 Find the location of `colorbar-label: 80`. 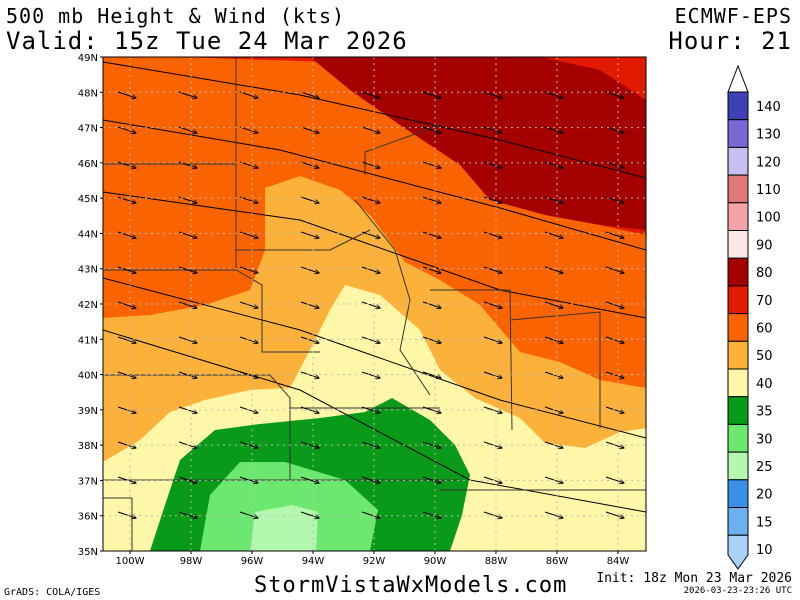

colorbar-label: 80 is located at coordinates (764, 273).